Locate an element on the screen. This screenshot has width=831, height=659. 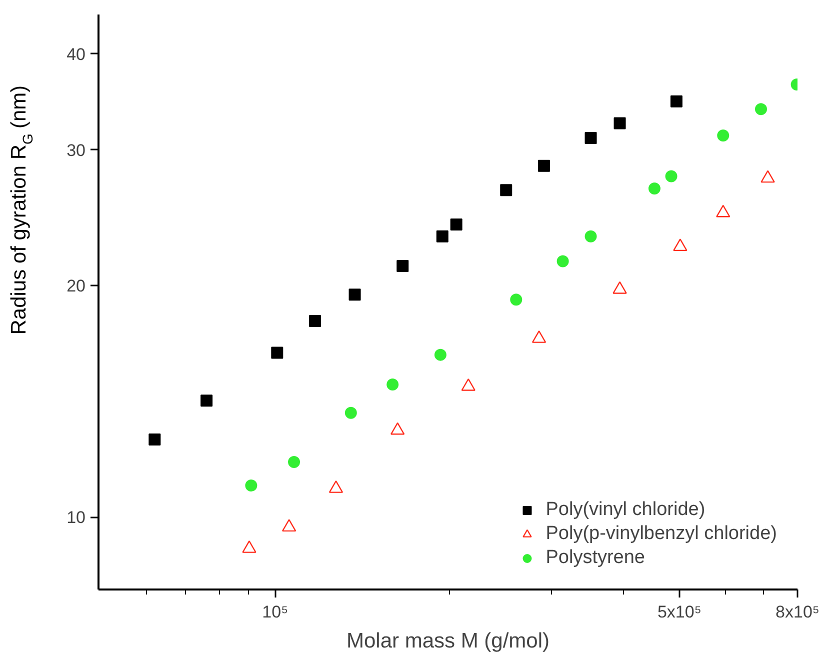
x-tick-label: 8x10⁵ is located at coordinates (798, 612).